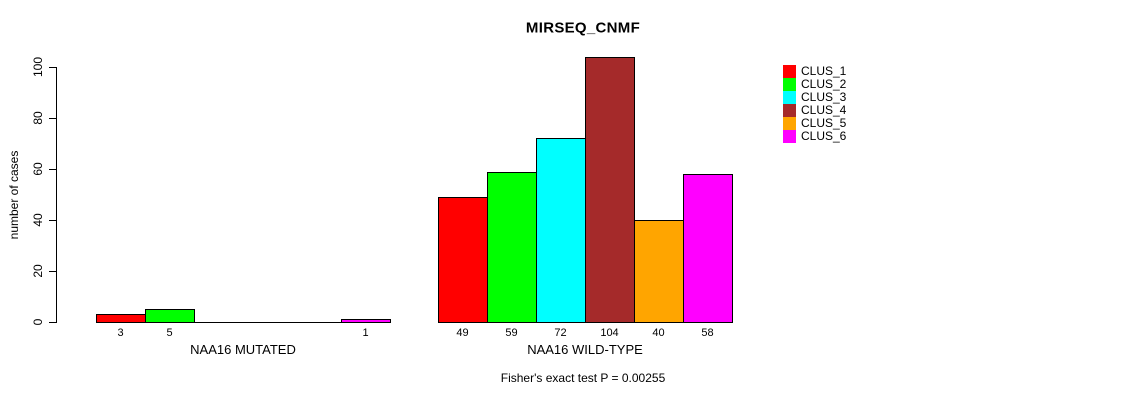  What do you see at coordinates (583, 378) in the screenshot?
I see `fisher-test-annotation: Fisher's exact test P = 0.00255` at bounding box center [583, 378].